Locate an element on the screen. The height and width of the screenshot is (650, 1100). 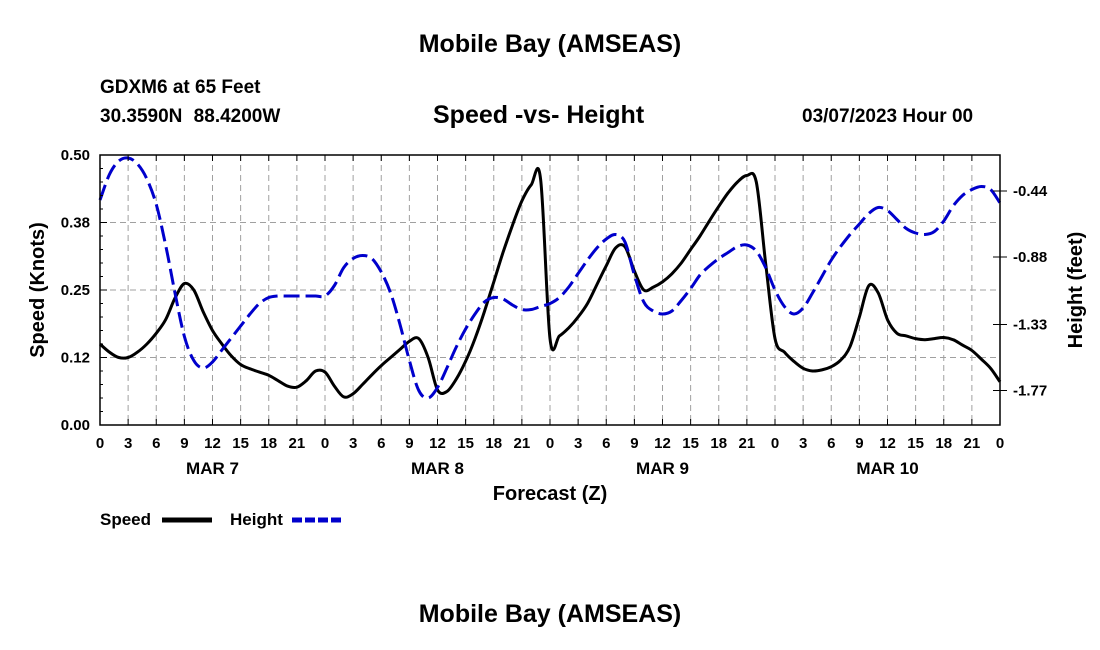
legend-label-speed: Speed is located at coordinates (125, 519).